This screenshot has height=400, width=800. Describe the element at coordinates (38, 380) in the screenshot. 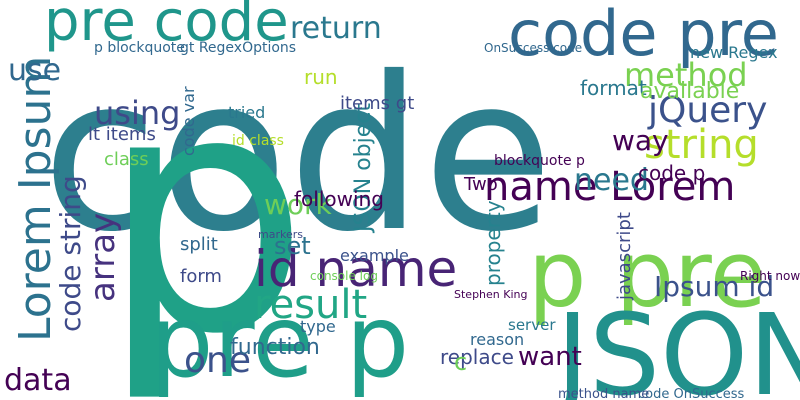

I see `word: data` at that location.